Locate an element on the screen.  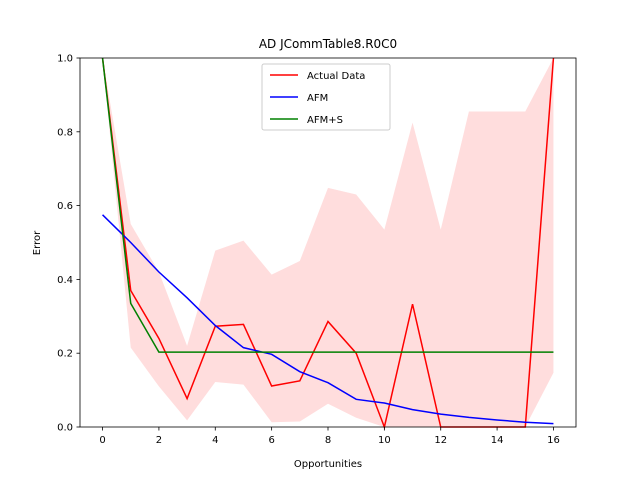
x-axis-label: Opportunities is located at coordinates (328, 464).